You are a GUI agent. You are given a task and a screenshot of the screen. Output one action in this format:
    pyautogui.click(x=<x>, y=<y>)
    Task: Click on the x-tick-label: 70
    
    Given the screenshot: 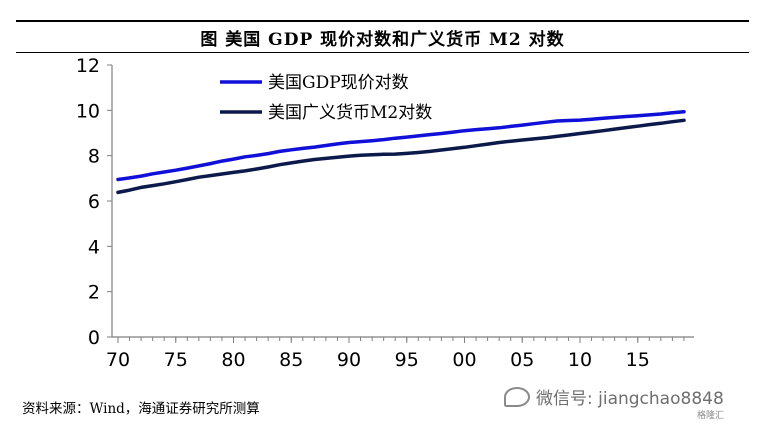 What is the action you would take?
    pyautogui.click(x=118, y=360)
    